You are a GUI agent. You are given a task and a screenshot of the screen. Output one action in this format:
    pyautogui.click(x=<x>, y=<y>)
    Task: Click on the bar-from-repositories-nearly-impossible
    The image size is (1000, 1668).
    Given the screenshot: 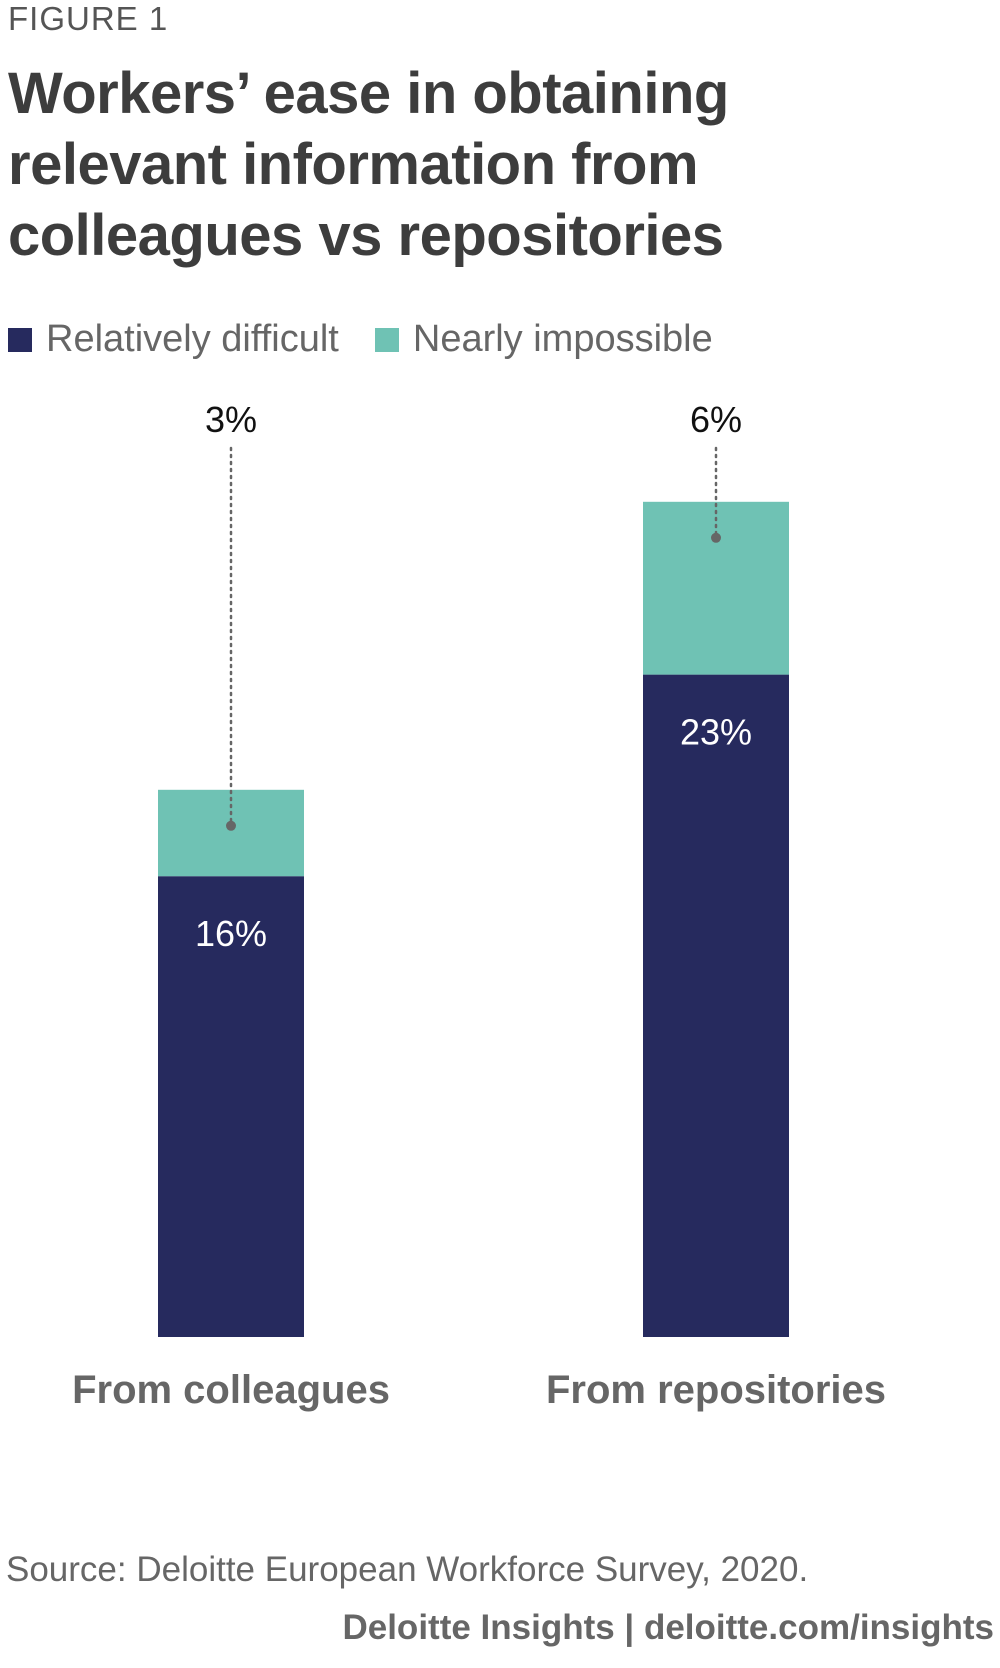 What is the action you would take?
    pyautogui.click(x=716, y=588)
    